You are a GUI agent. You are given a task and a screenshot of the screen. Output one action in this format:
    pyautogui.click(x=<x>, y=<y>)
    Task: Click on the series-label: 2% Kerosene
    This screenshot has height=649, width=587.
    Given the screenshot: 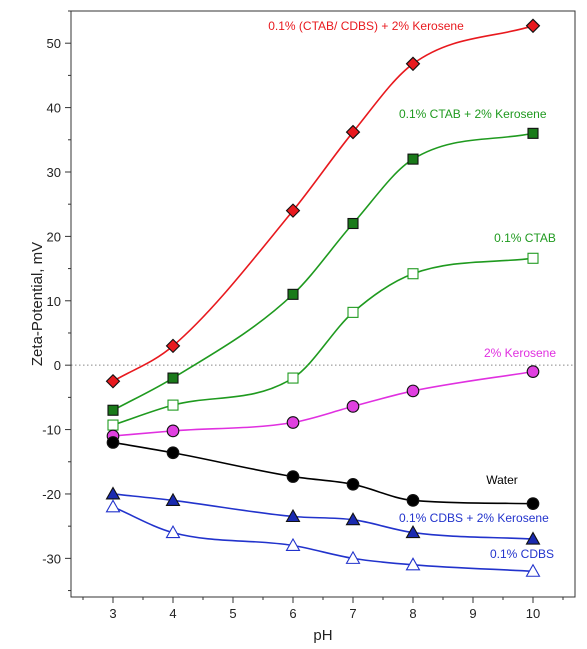 What is the action you would take?
    pyautogui.click(x=520, y=353)
    